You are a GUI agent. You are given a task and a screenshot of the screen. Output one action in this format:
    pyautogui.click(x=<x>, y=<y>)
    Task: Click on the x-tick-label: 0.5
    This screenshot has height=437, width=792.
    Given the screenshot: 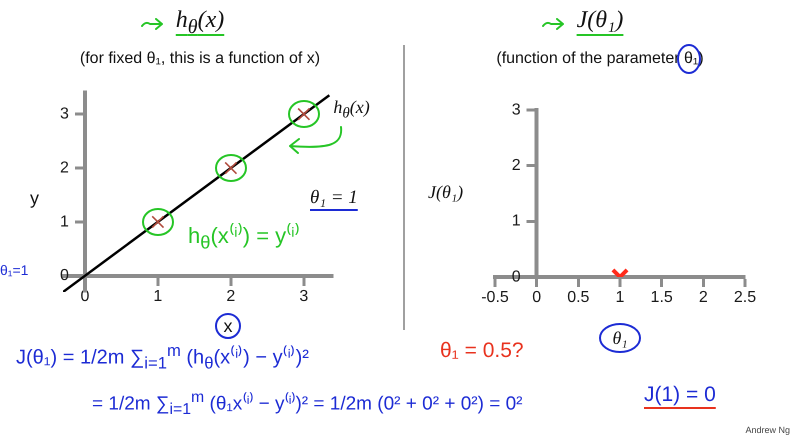 What is the action you would take?
    pyautogui.click(x=578, y=297)
    